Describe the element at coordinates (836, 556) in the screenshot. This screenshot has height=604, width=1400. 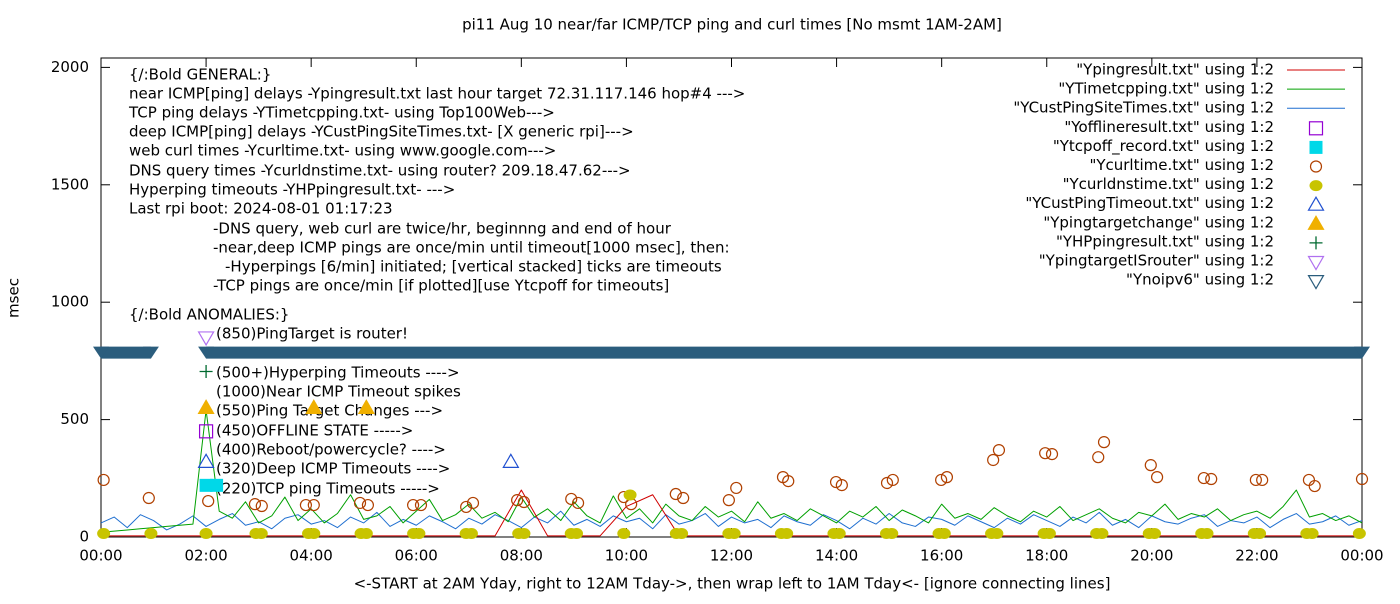
I see `x-tick-label: 14:00` at that location.